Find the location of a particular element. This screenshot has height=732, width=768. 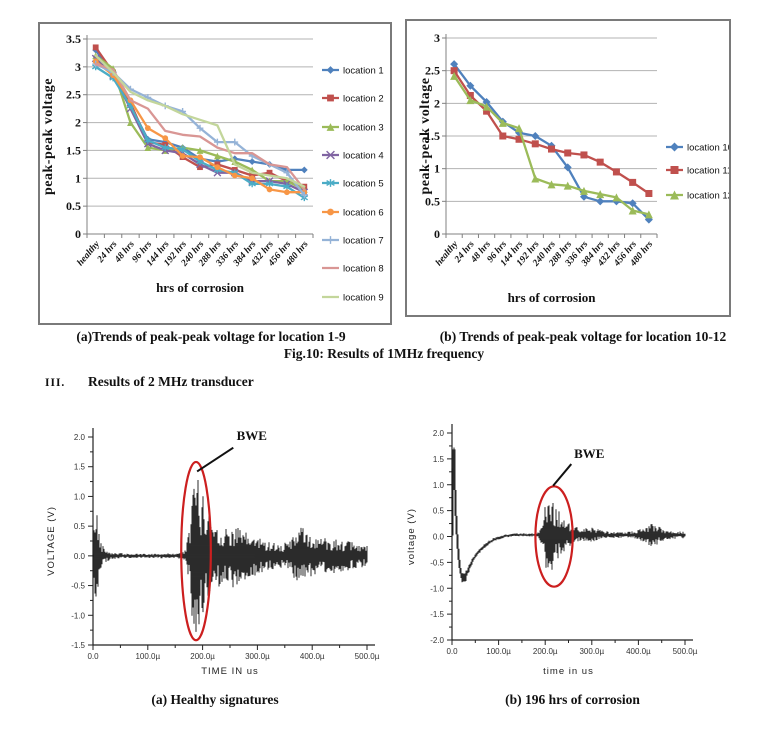

chart-text: 0 is located at coordinates (78, 234).